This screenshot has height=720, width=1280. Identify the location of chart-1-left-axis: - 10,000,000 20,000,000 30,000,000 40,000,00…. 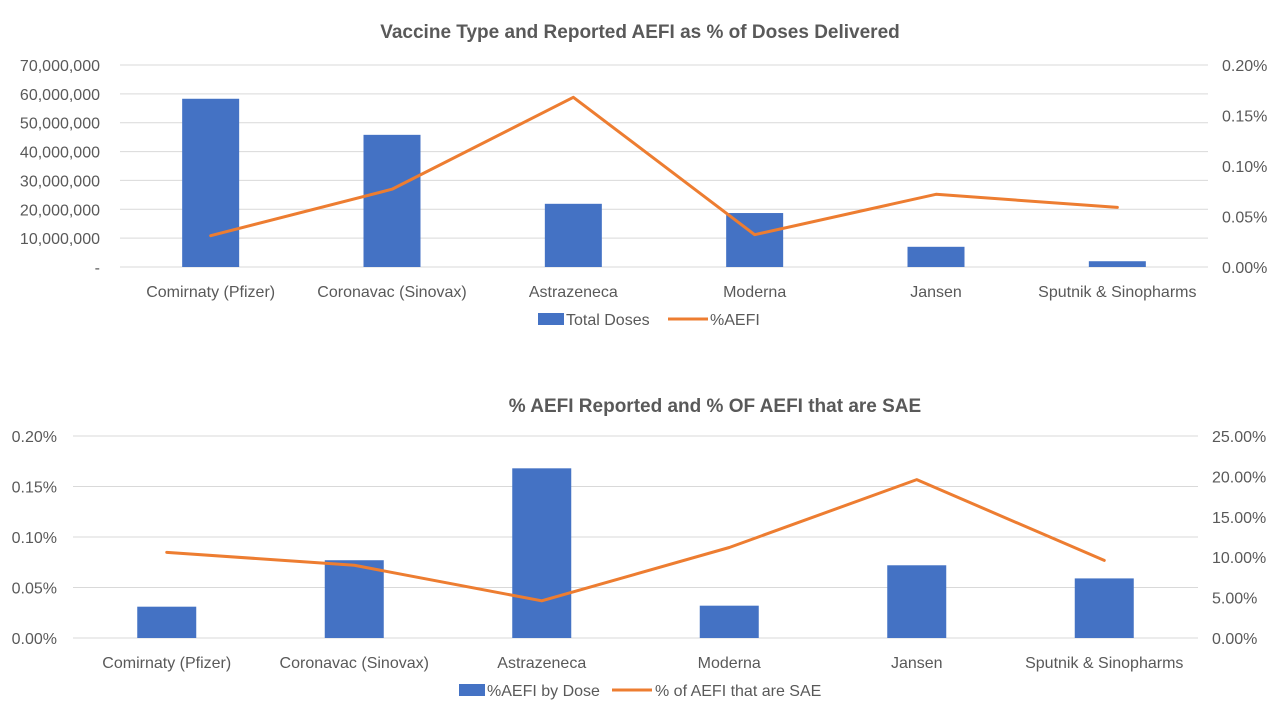
(60, 167).